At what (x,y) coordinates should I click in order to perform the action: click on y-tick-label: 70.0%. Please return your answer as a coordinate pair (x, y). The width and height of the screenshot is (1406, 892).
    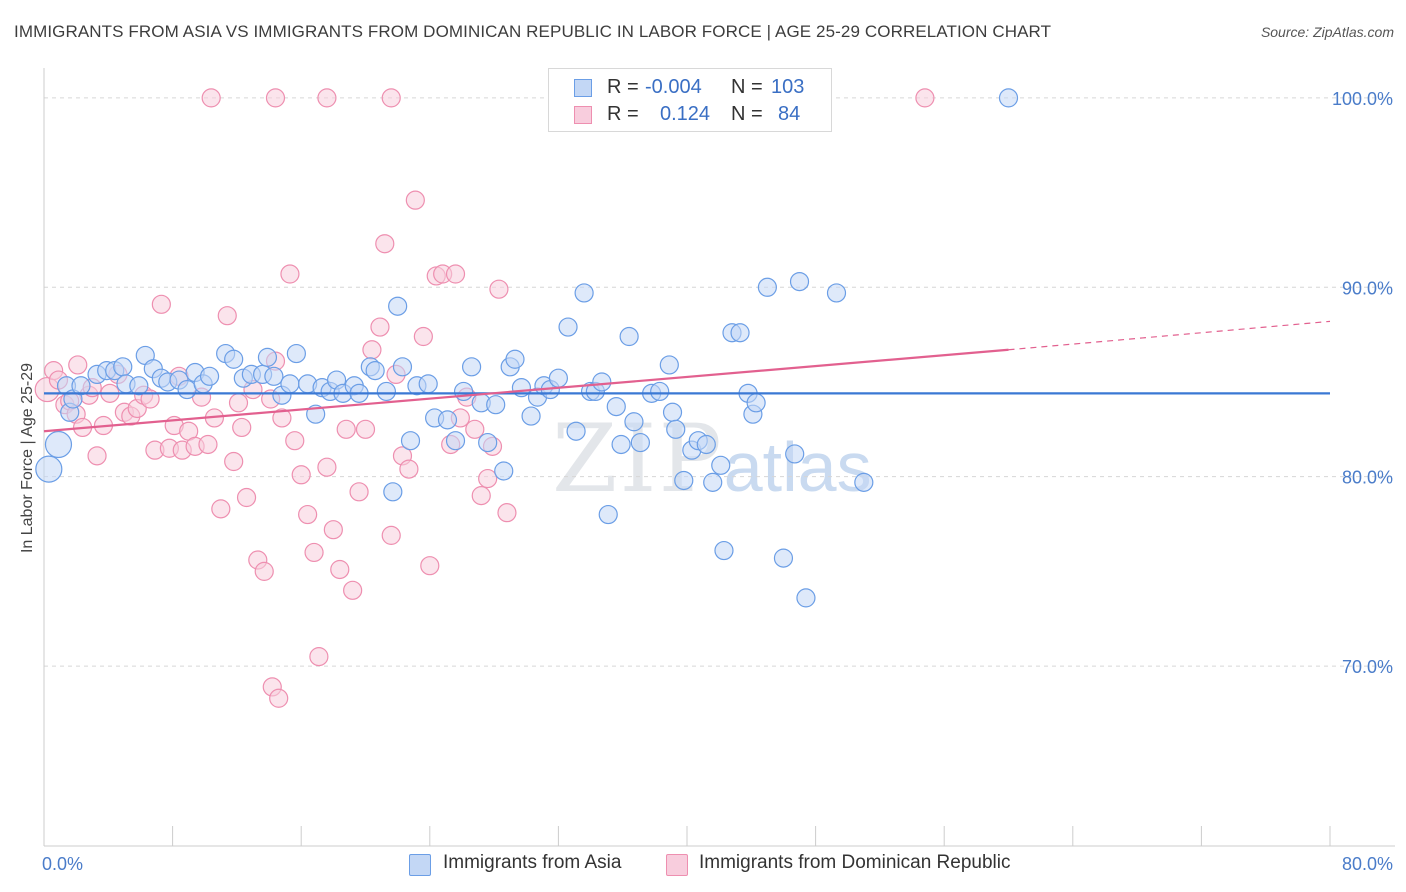
    Looking at the image, I should click on (1367, 667).